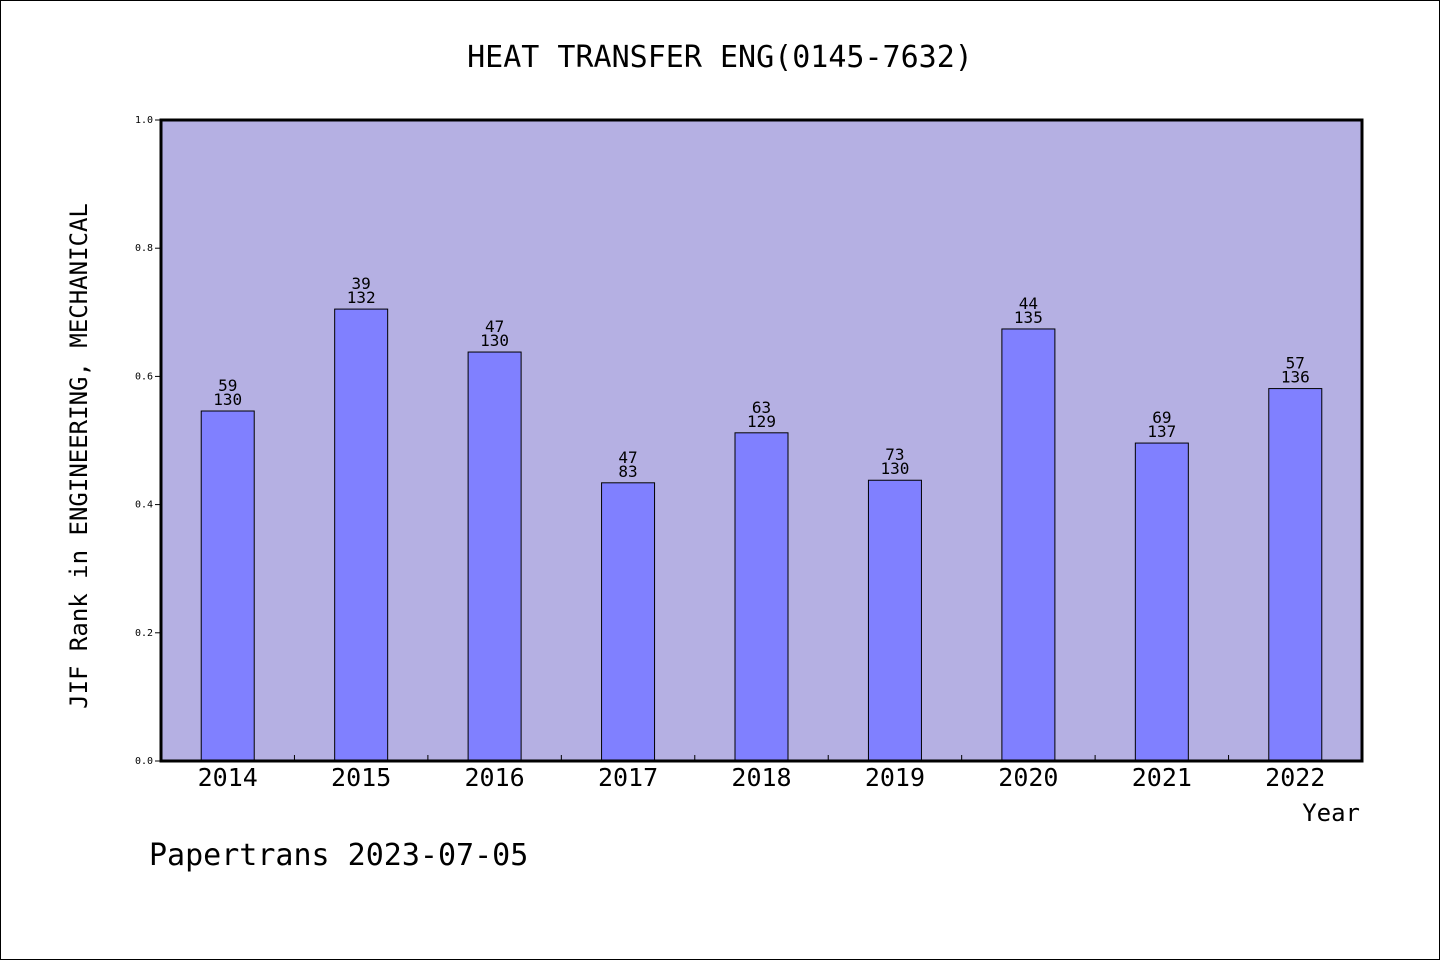 The width and height of the screenshot is (1440, 964). Describe the element at coordinates (144, 248) in the screenshot. I see `y-tick-label: 0.8` at that location.